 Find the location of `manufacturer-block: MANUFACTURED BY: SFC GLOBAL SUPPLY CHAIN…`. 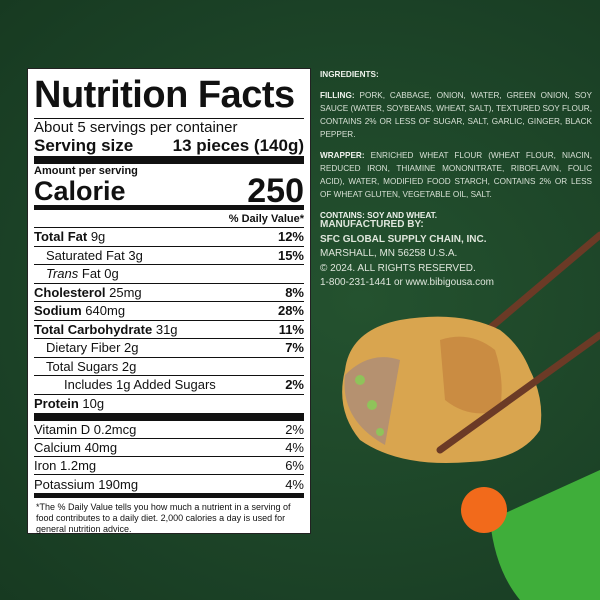

manufacturer-block: MANUFACTURED BY: SFC GLOBAL SUPPLY CHAIN… is located at coordinates (407, 254).